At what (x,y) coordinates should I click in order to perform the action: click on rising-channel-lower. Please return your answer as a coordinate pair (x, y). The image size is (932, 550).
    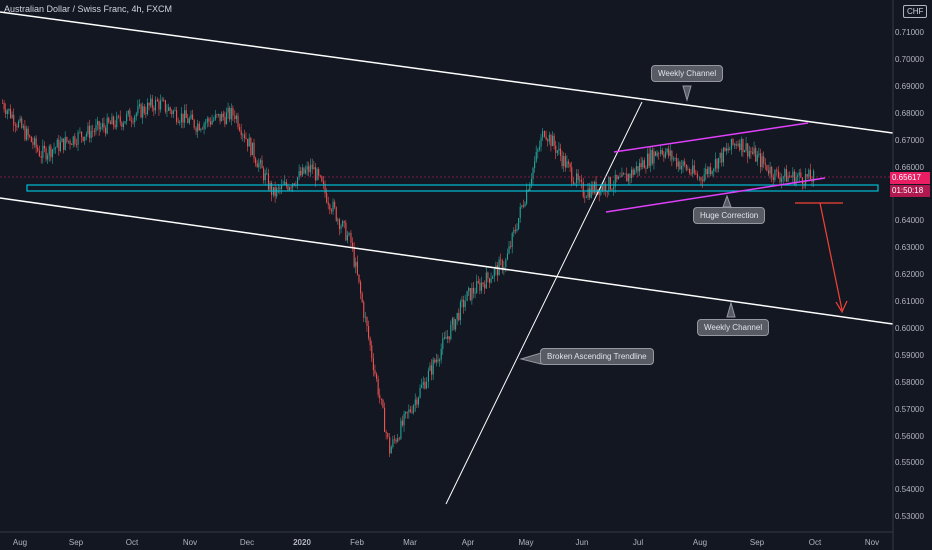
    Looking at the image, I should click on (715, 195).